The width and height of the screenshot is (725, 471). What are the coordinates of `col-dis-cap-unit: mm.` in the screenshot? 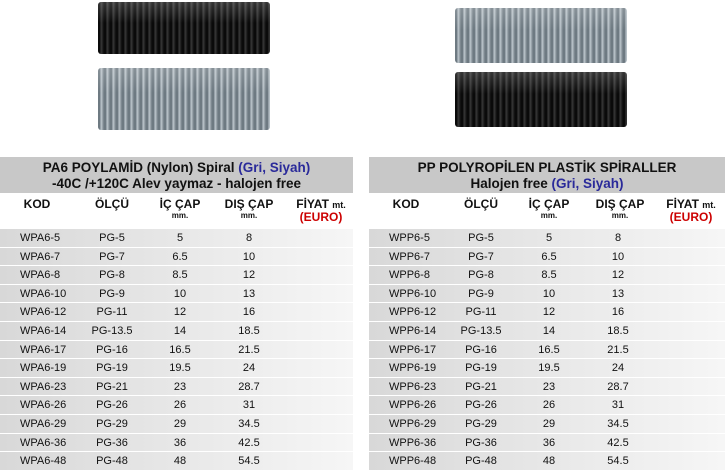 It's located at (620, 215).